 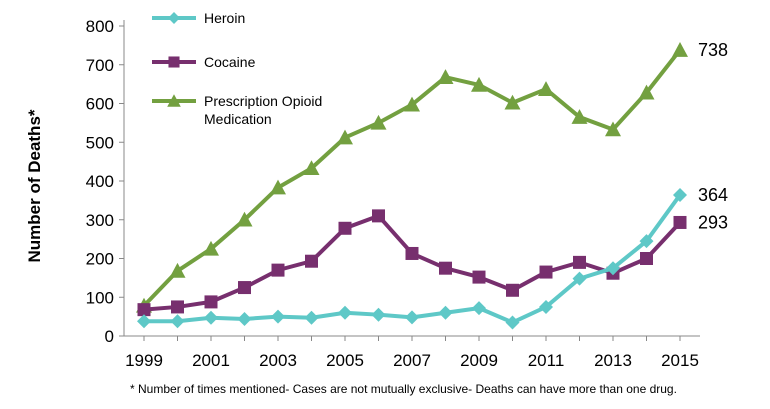 What do you see at coordinates (613, 360) in the screenshot?
I see `x-tick-label: 2013` at bounding box center [613, 360].